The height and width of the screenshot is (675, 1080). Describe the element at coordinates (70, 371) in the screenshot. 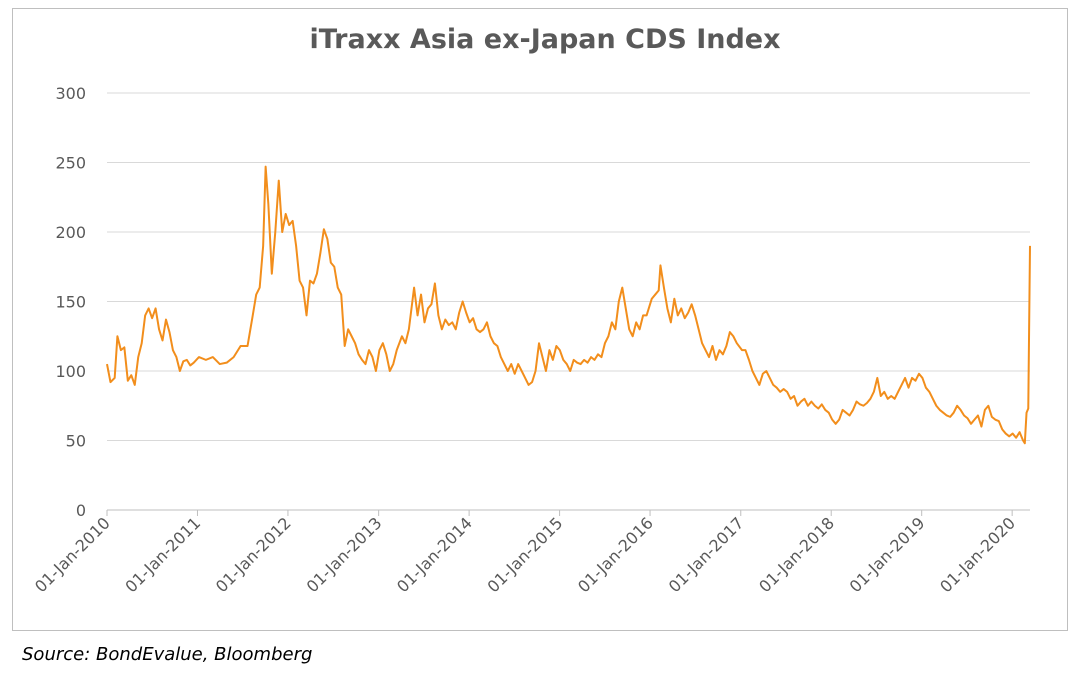

I see `y-tick-label: 100` at that location.